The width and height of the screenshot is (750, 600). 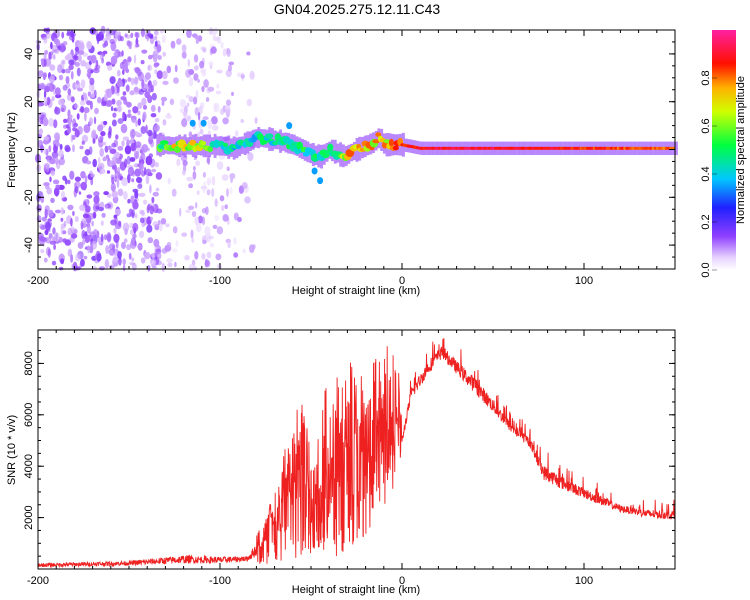 I want to click on y-tick-label: 4000, so click(x=29, y=466).